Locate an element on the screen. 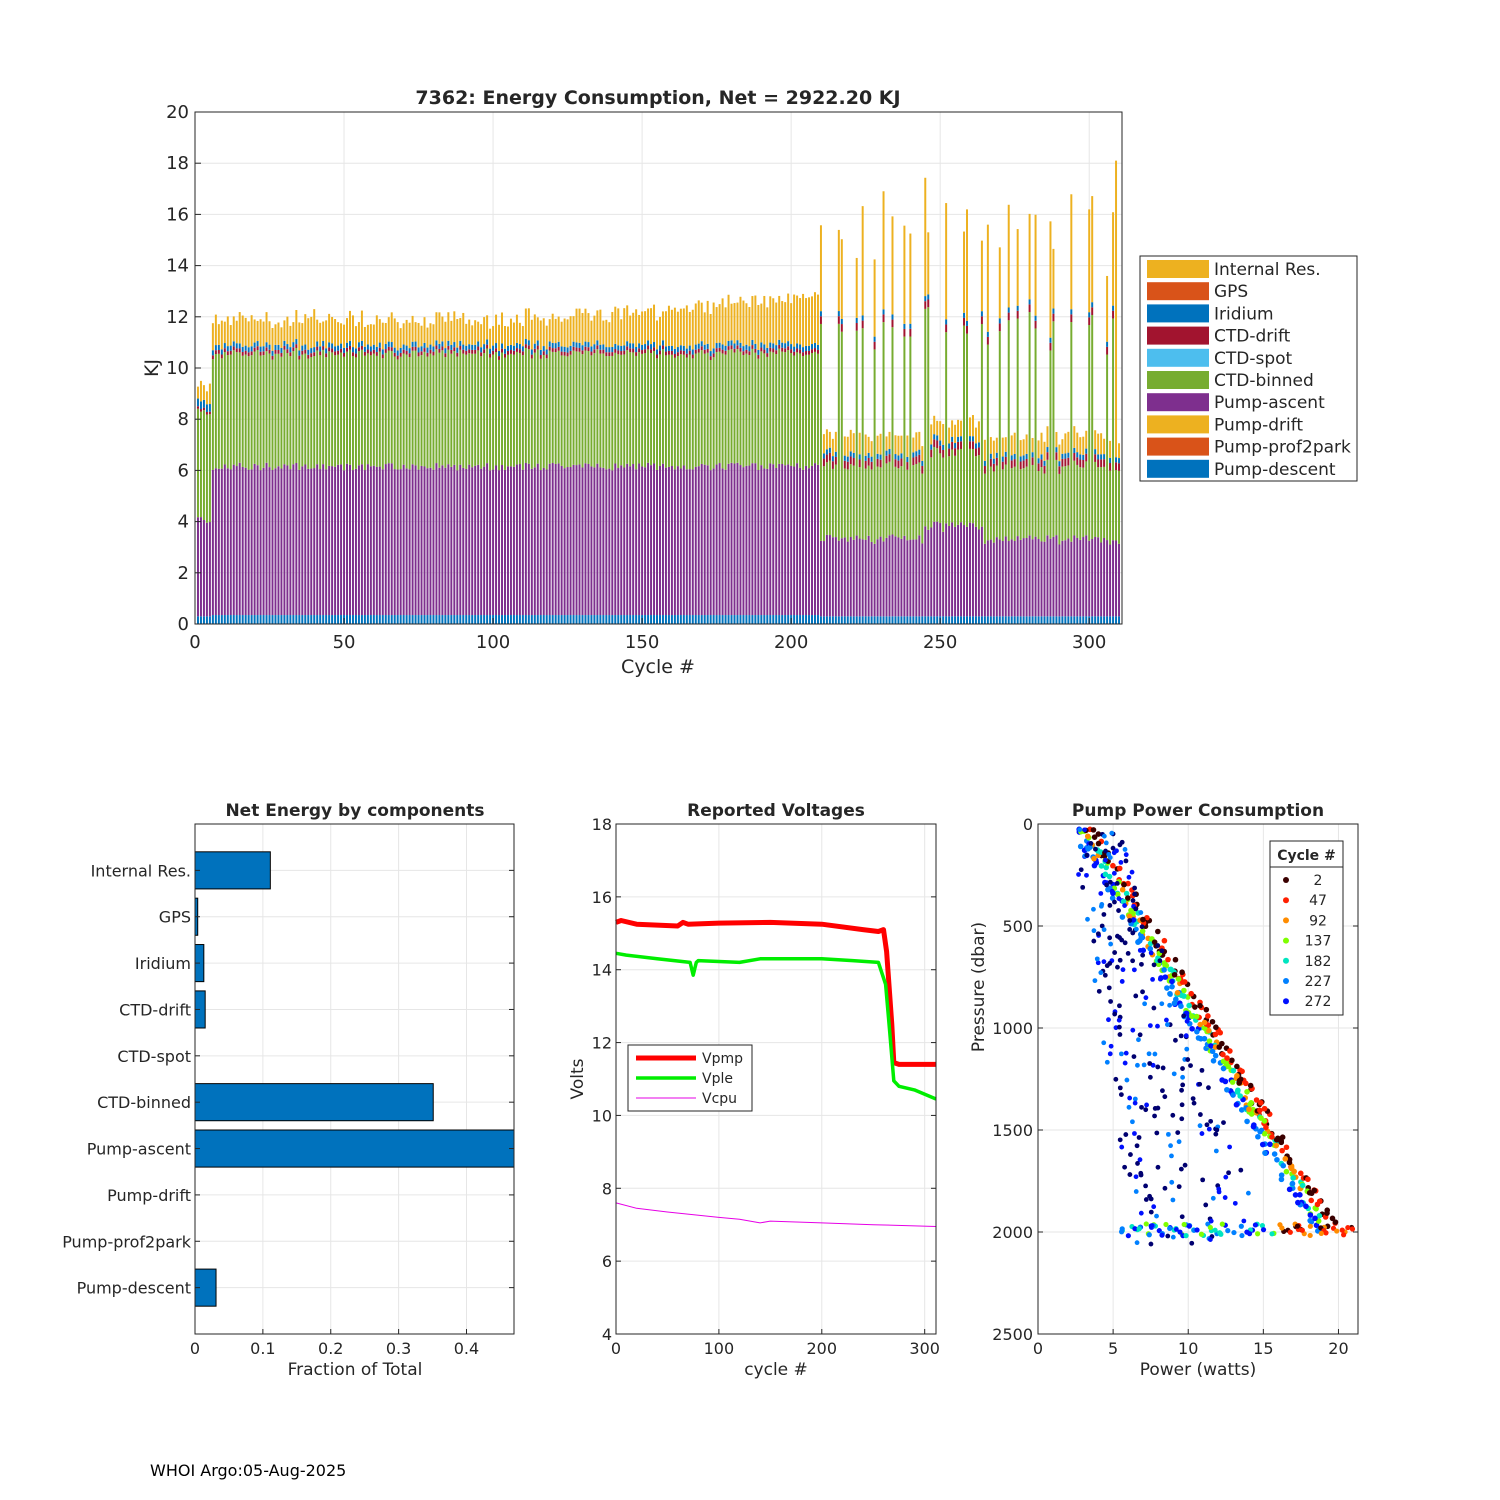 The height and width of the screenshot is (1500, 1500). voltage-legend-label: Vpmp is located at coordinates (722, 1059).